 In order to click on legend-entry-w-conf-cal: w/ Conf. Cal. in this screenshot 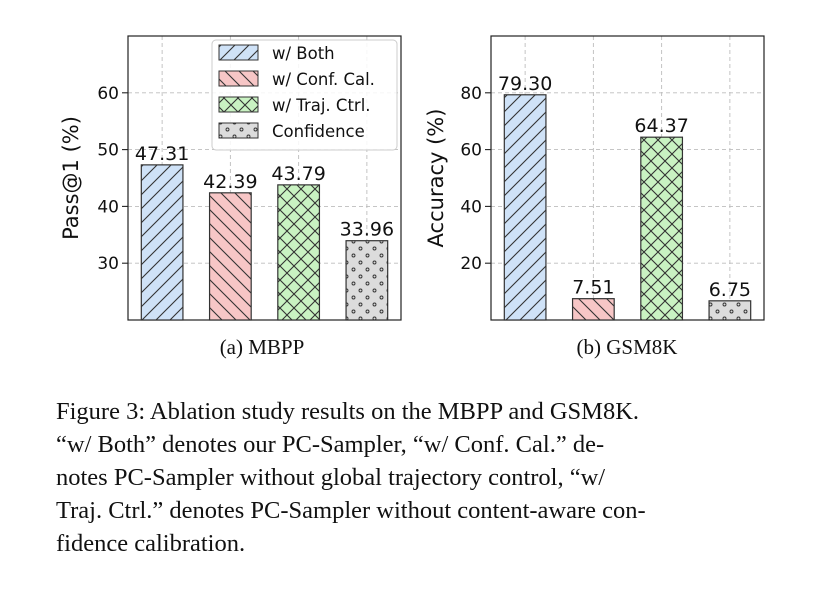, I will do `click(296, 79)`.